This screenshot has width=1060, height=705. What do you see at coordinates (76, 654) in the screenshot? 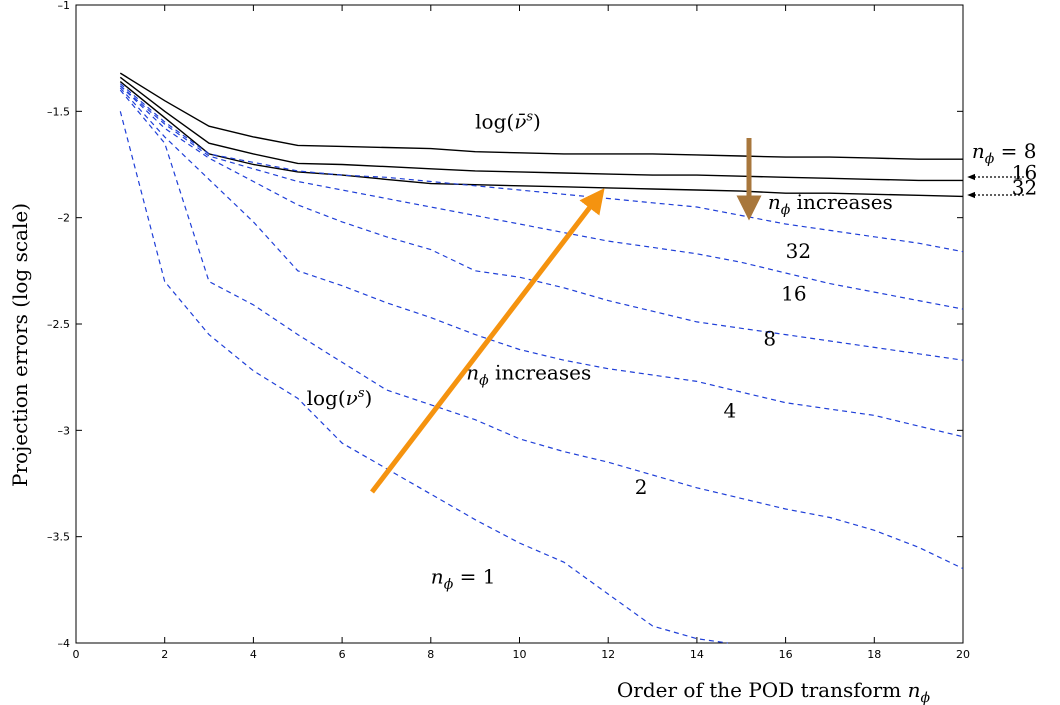
I see `x-tick-label: 0` at bounding box center [76, 654].